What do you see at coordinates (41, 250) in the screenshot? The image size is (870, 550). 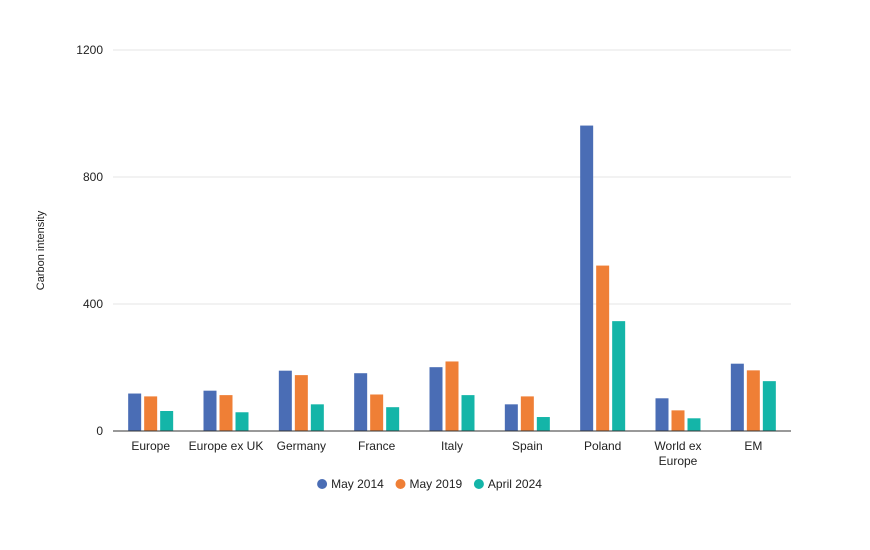 I see `y-axis-title: Carbon intensity` at bounding box center [41, 250].